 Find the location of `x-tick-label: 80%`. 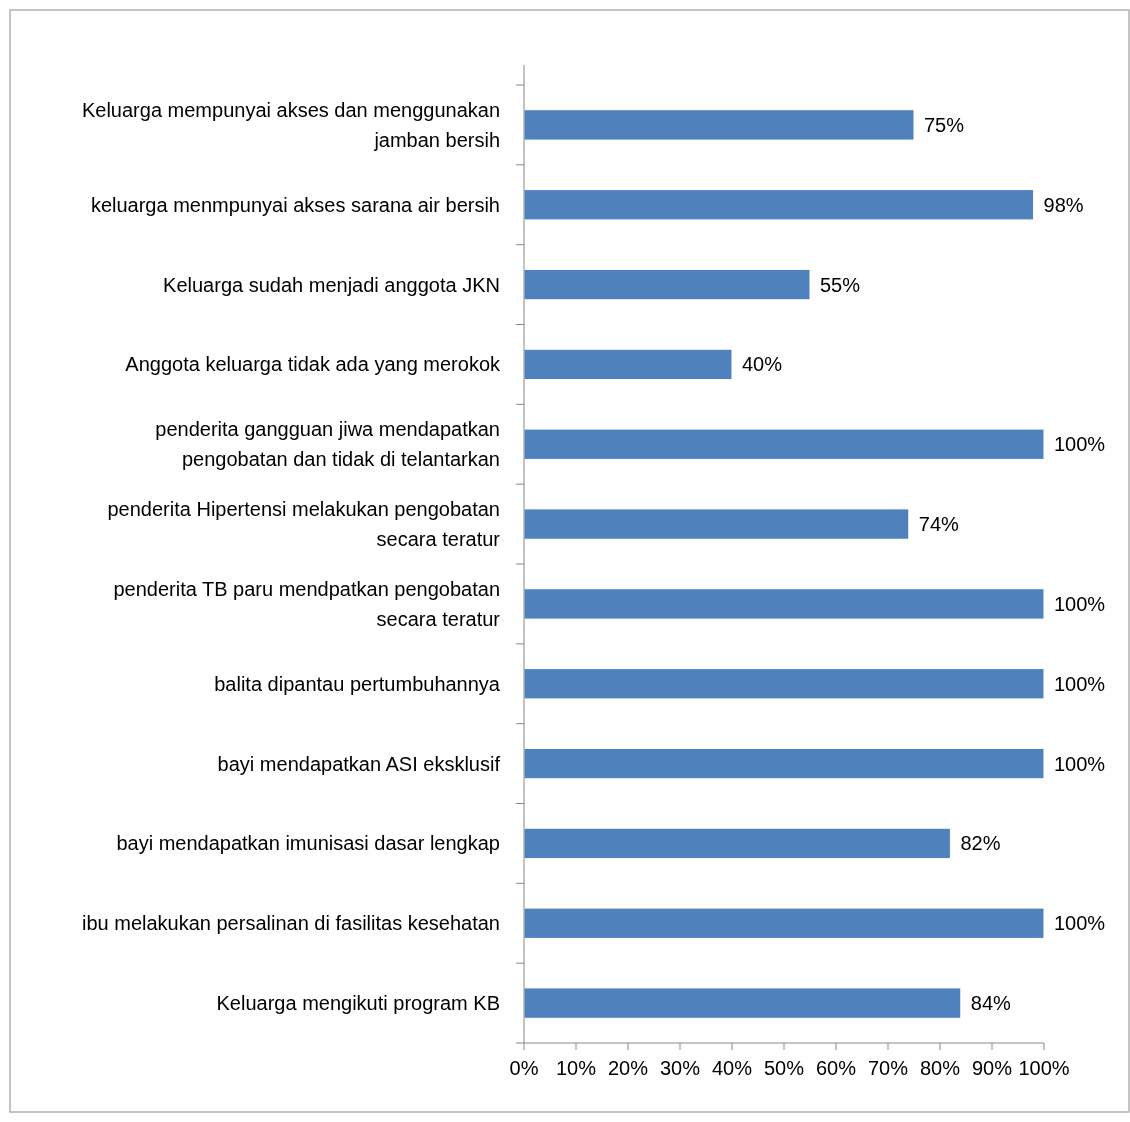

x-tick-label: 80% is located at coordinates (940, 1068).